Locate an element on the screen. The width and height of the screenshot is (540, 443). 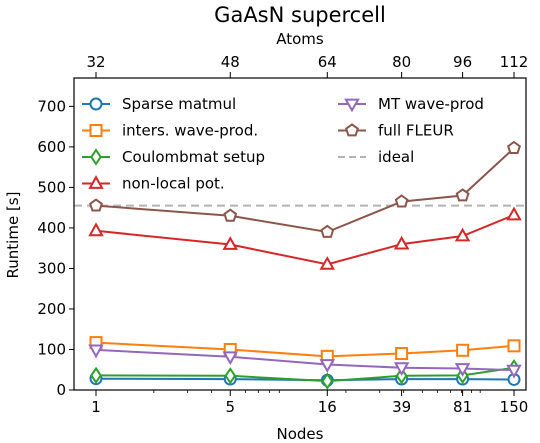
legend-item: MT wave-prod is located at coordinates (411, 104).